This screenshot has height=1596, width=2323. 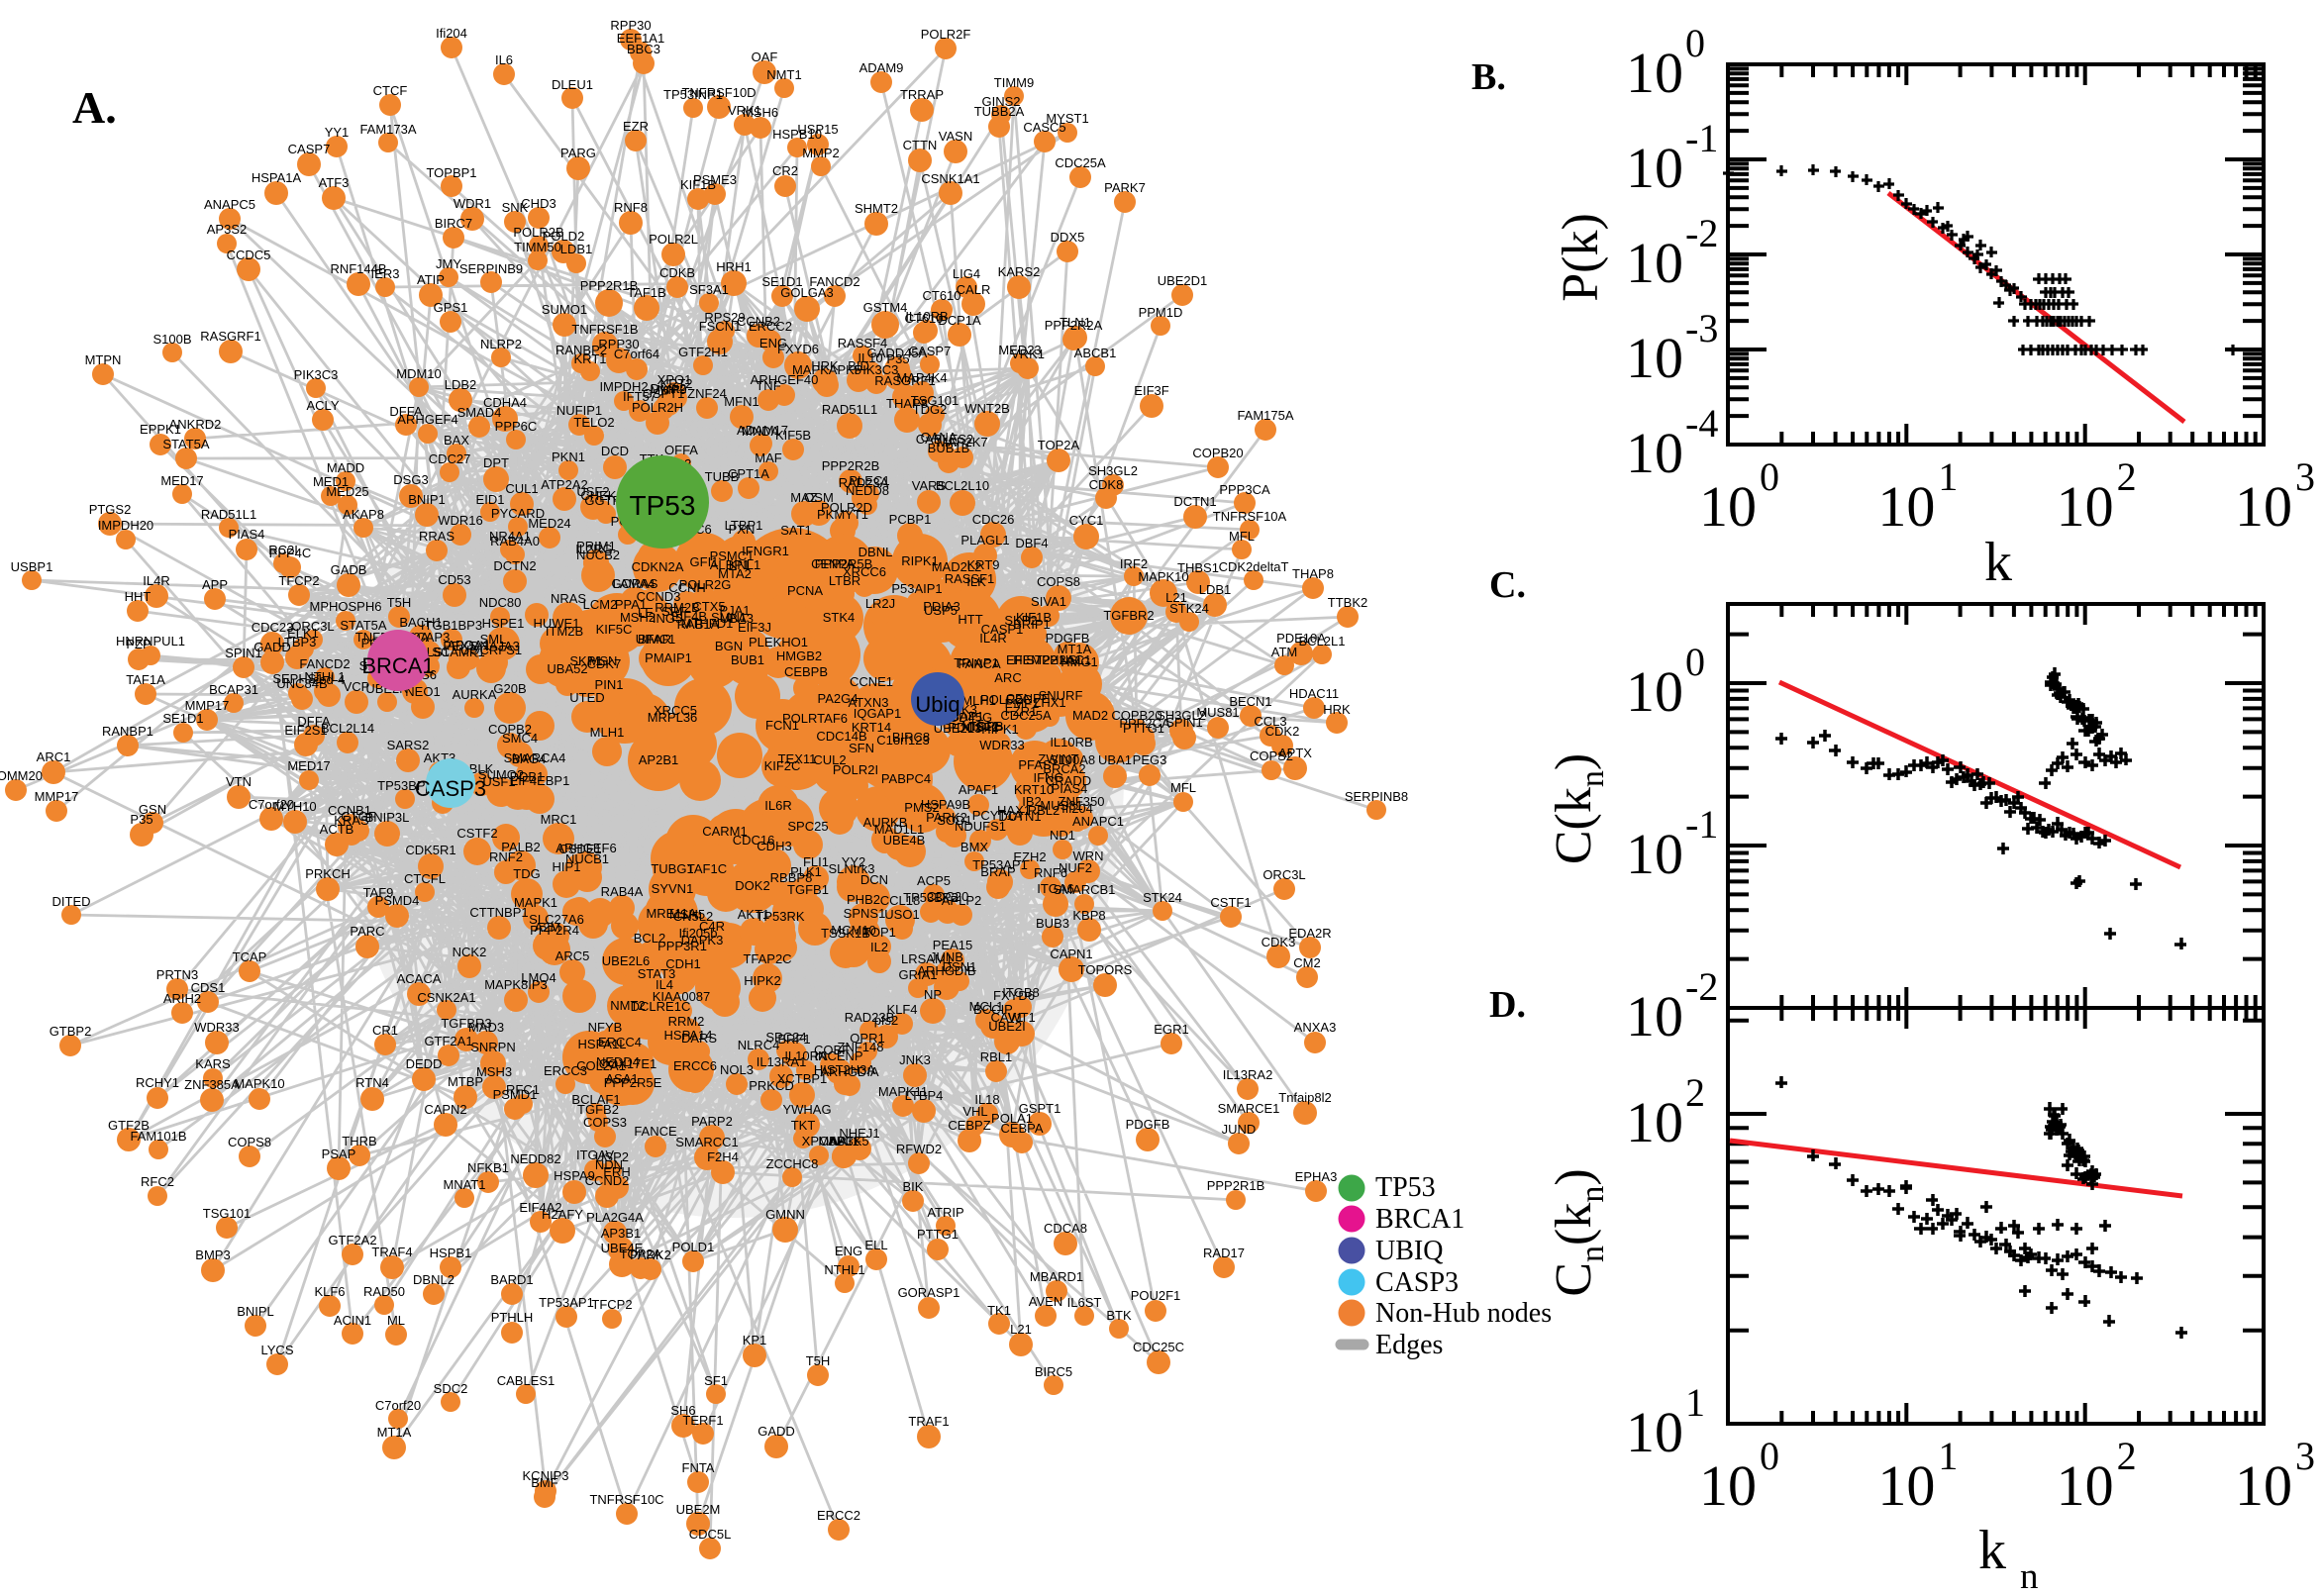 What do you see at coordinates (880, 603) in the screenshot?
I see `svg-text: LR2J` at bounding box center [880, 603].